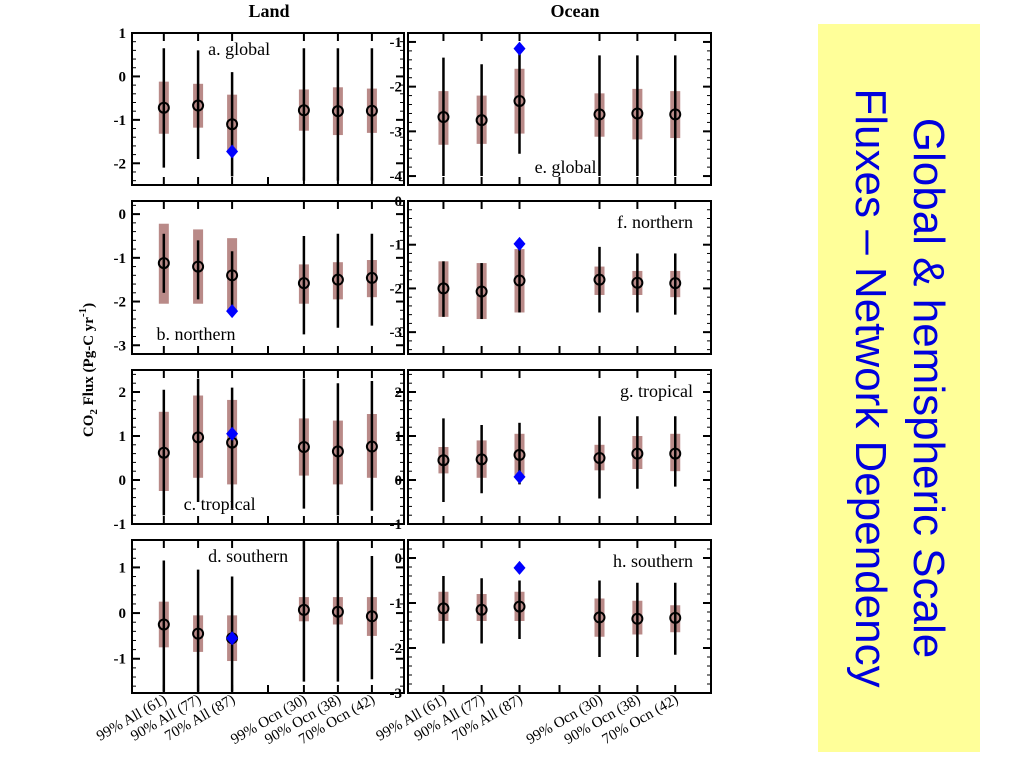  I want to click on y-tick-label: -4, so click(396, 177).